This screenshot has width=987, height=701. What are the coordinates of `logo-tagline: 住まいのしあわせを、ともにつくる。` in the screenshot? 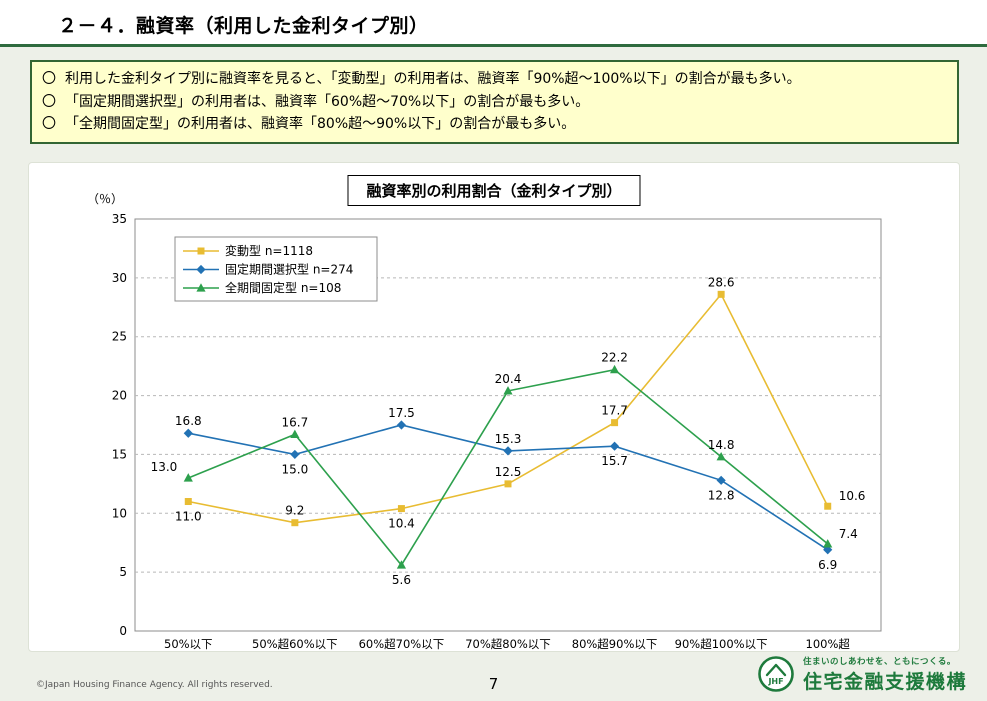 It's located at (879, 661).